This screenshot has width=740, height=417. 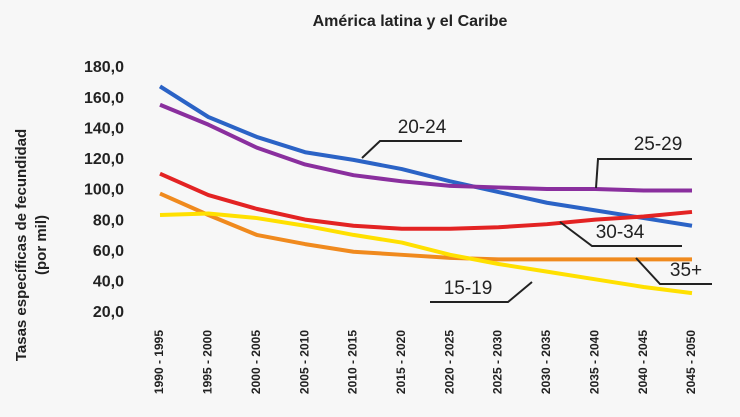 What do you see at coordinates (410, 21) in the screenshot?
I see `chart-title: América latina y el Caribe` at bounding box center [410, 21].